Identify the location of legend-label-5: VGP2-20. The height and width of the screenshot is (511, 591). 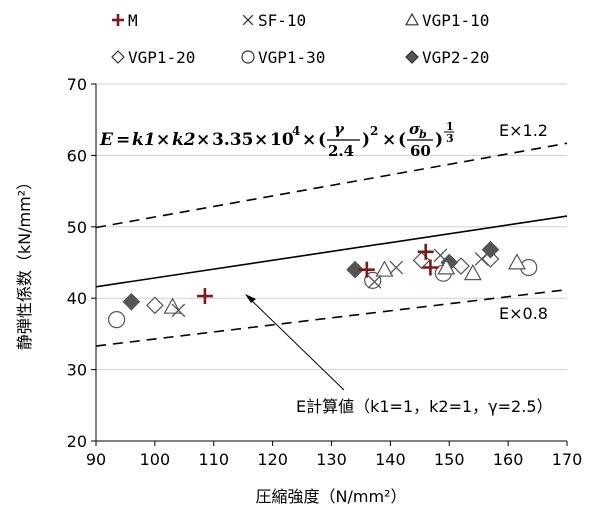
(455, 57).